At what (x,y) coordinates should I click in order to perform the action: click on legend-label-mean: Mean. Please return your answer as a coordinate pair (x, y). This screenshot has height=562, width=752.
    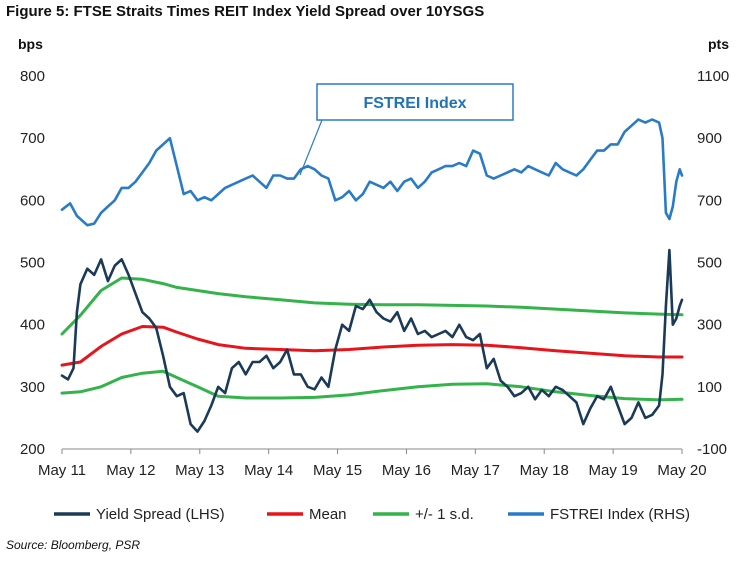
    Looking at the image, I should click on (328, 514).